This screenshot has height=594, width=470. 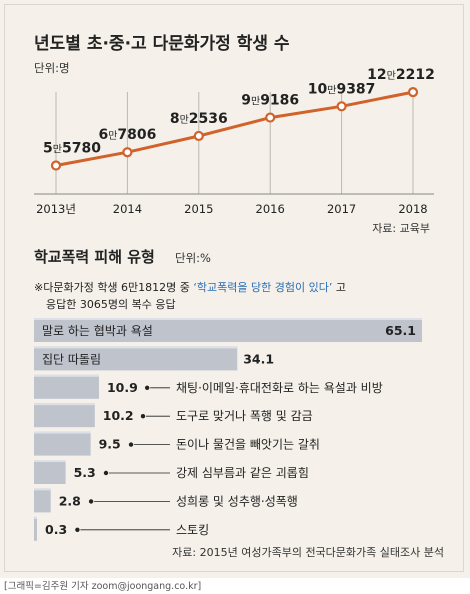 What do you see at coordinates (97, 331) in the screenshot?
I see `bar-chart-category-label: 말로 하는 협박과 욕설` at bounding box center [97, 331].